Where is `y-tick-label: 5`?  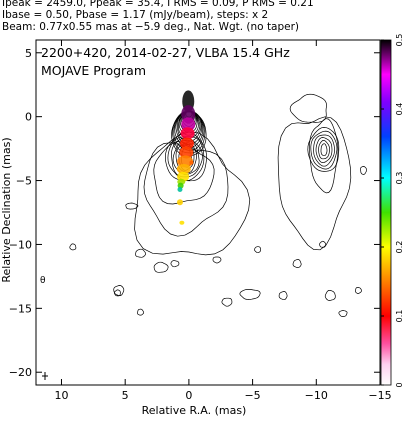
y-tick-label: 5 is located at coordinates (28, 53).